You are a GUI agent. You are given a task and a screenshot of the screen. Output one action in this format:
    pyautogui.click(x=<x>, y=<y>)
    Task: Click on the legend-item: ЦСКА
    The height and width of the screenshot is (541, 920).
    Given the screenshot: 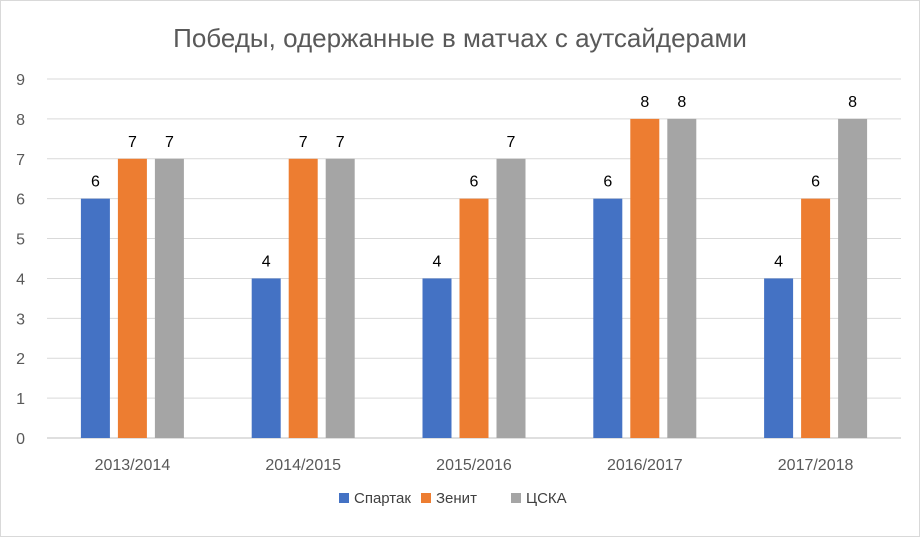 What is the action you would take?
    pyautogui.click(x=539, y=498)
    